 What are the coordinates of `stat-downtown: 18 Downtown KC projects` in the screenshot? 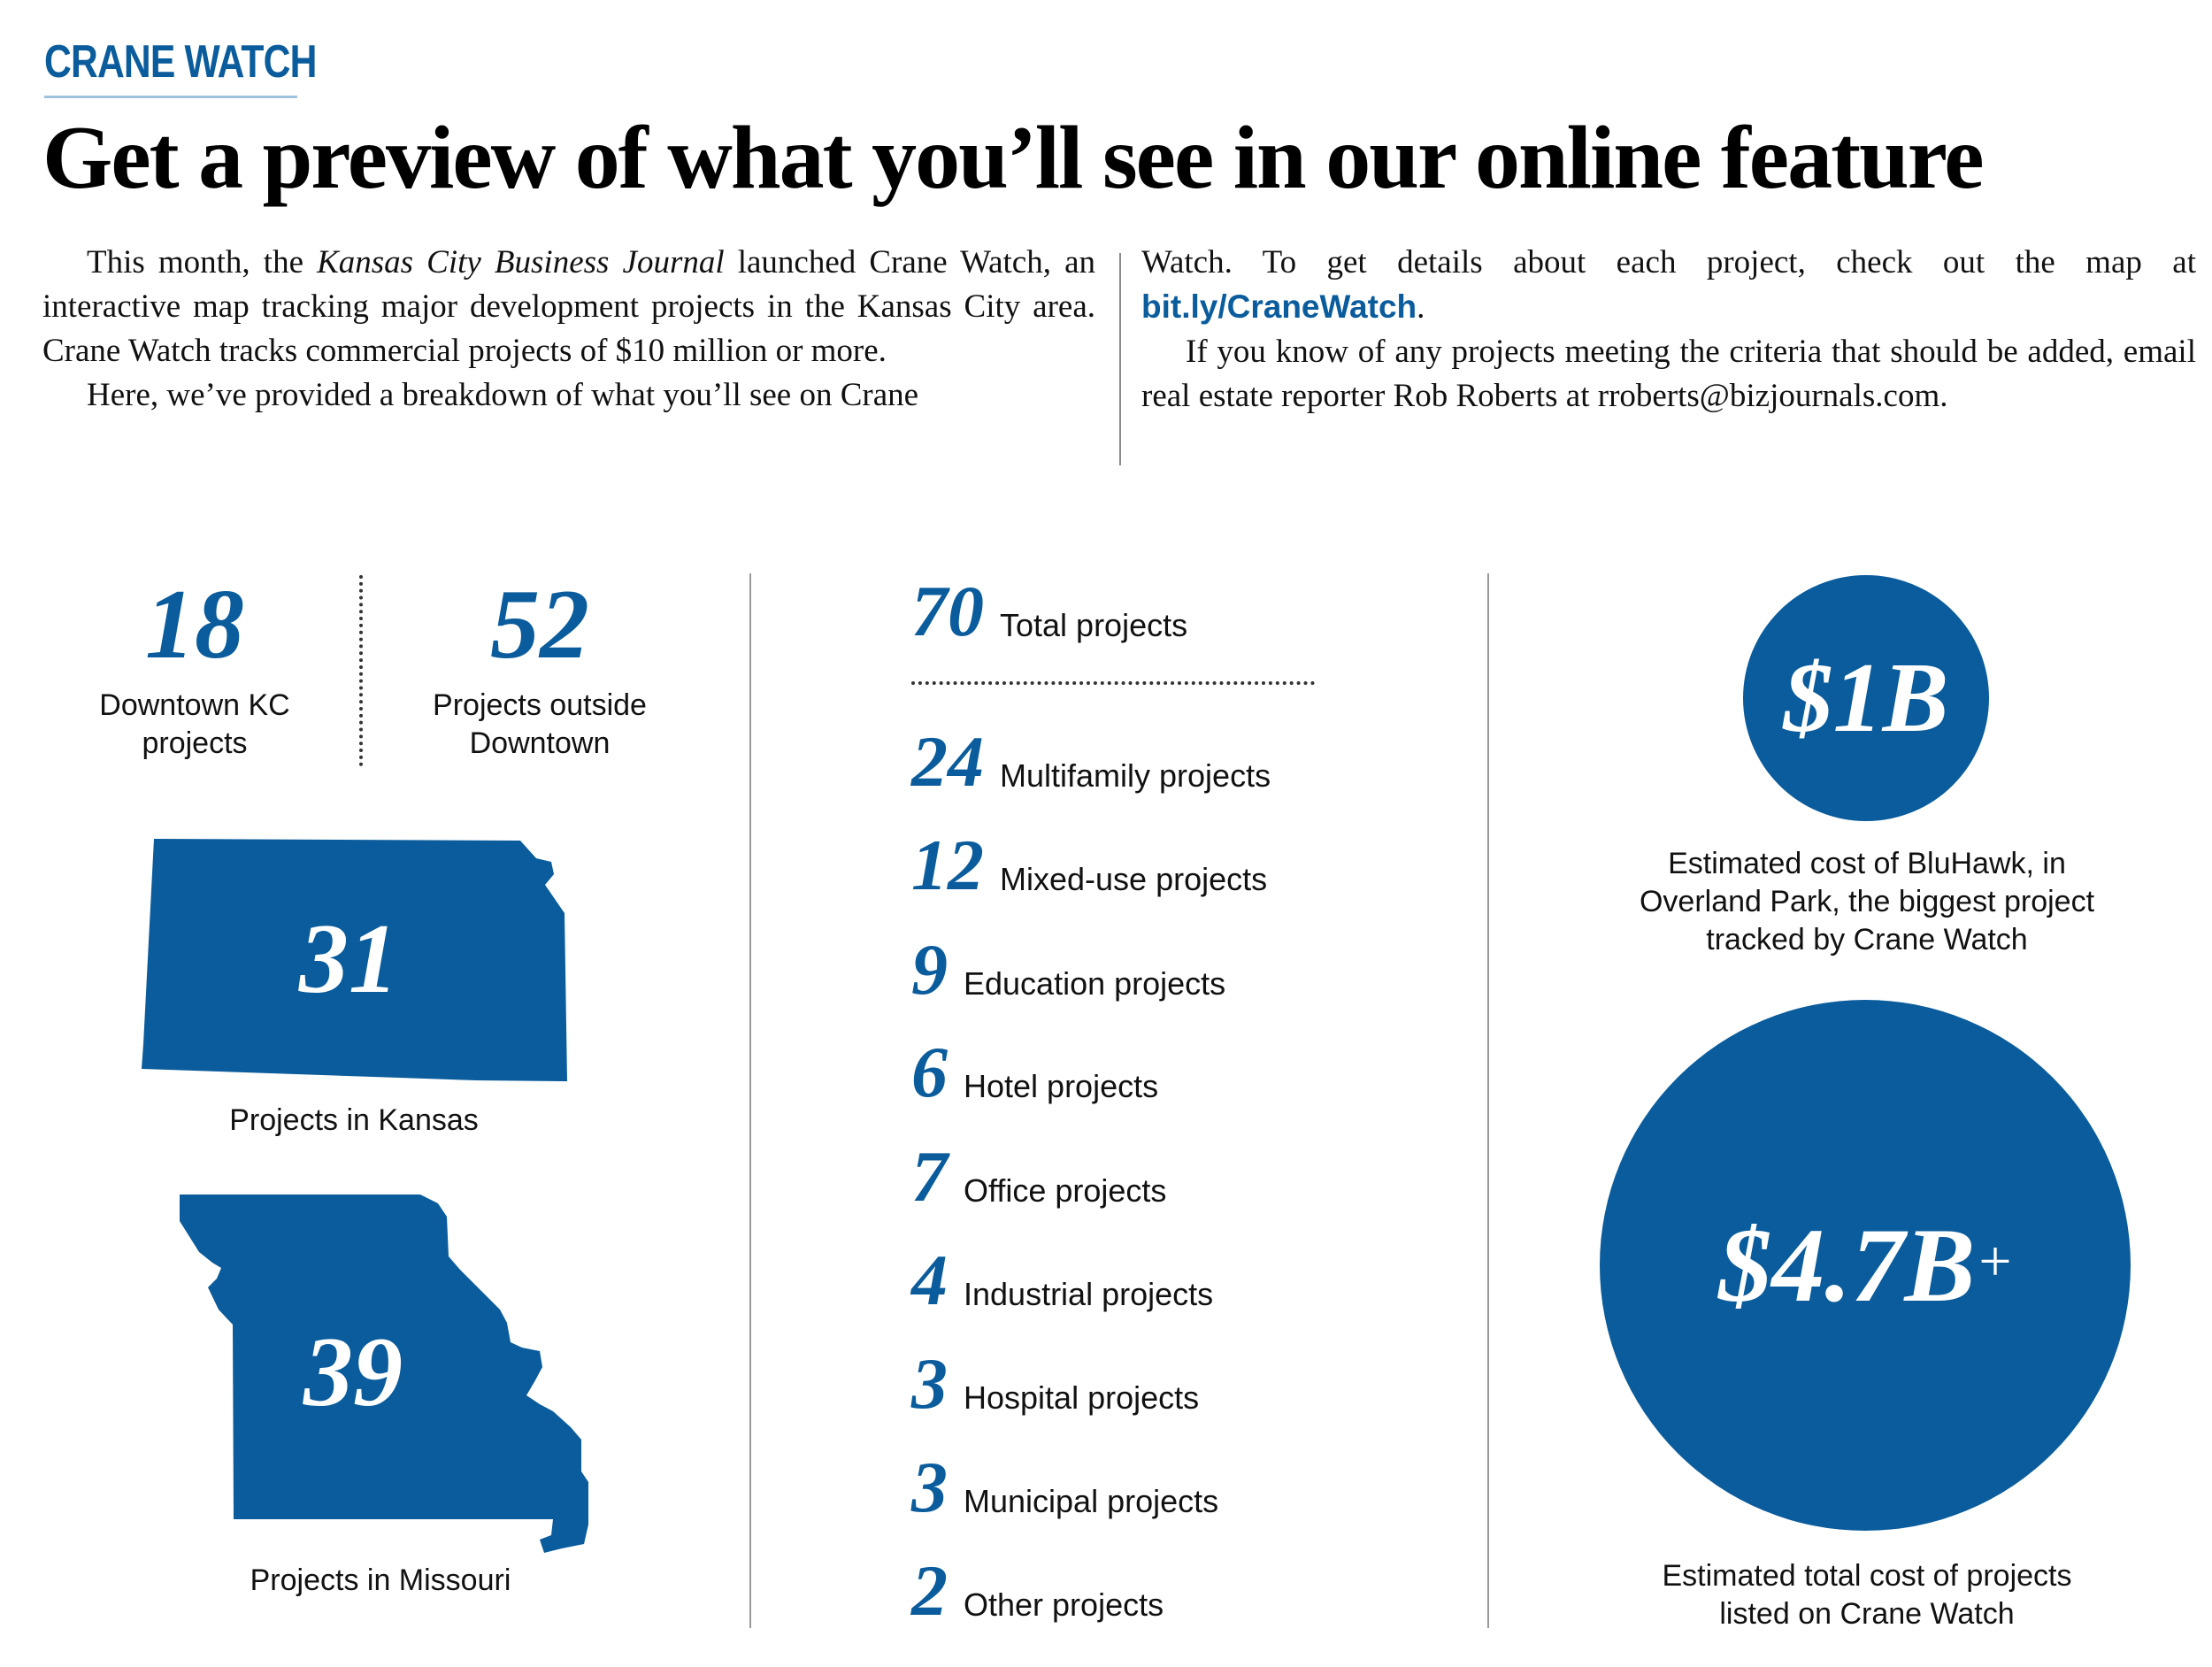 It's located at (194, 669).